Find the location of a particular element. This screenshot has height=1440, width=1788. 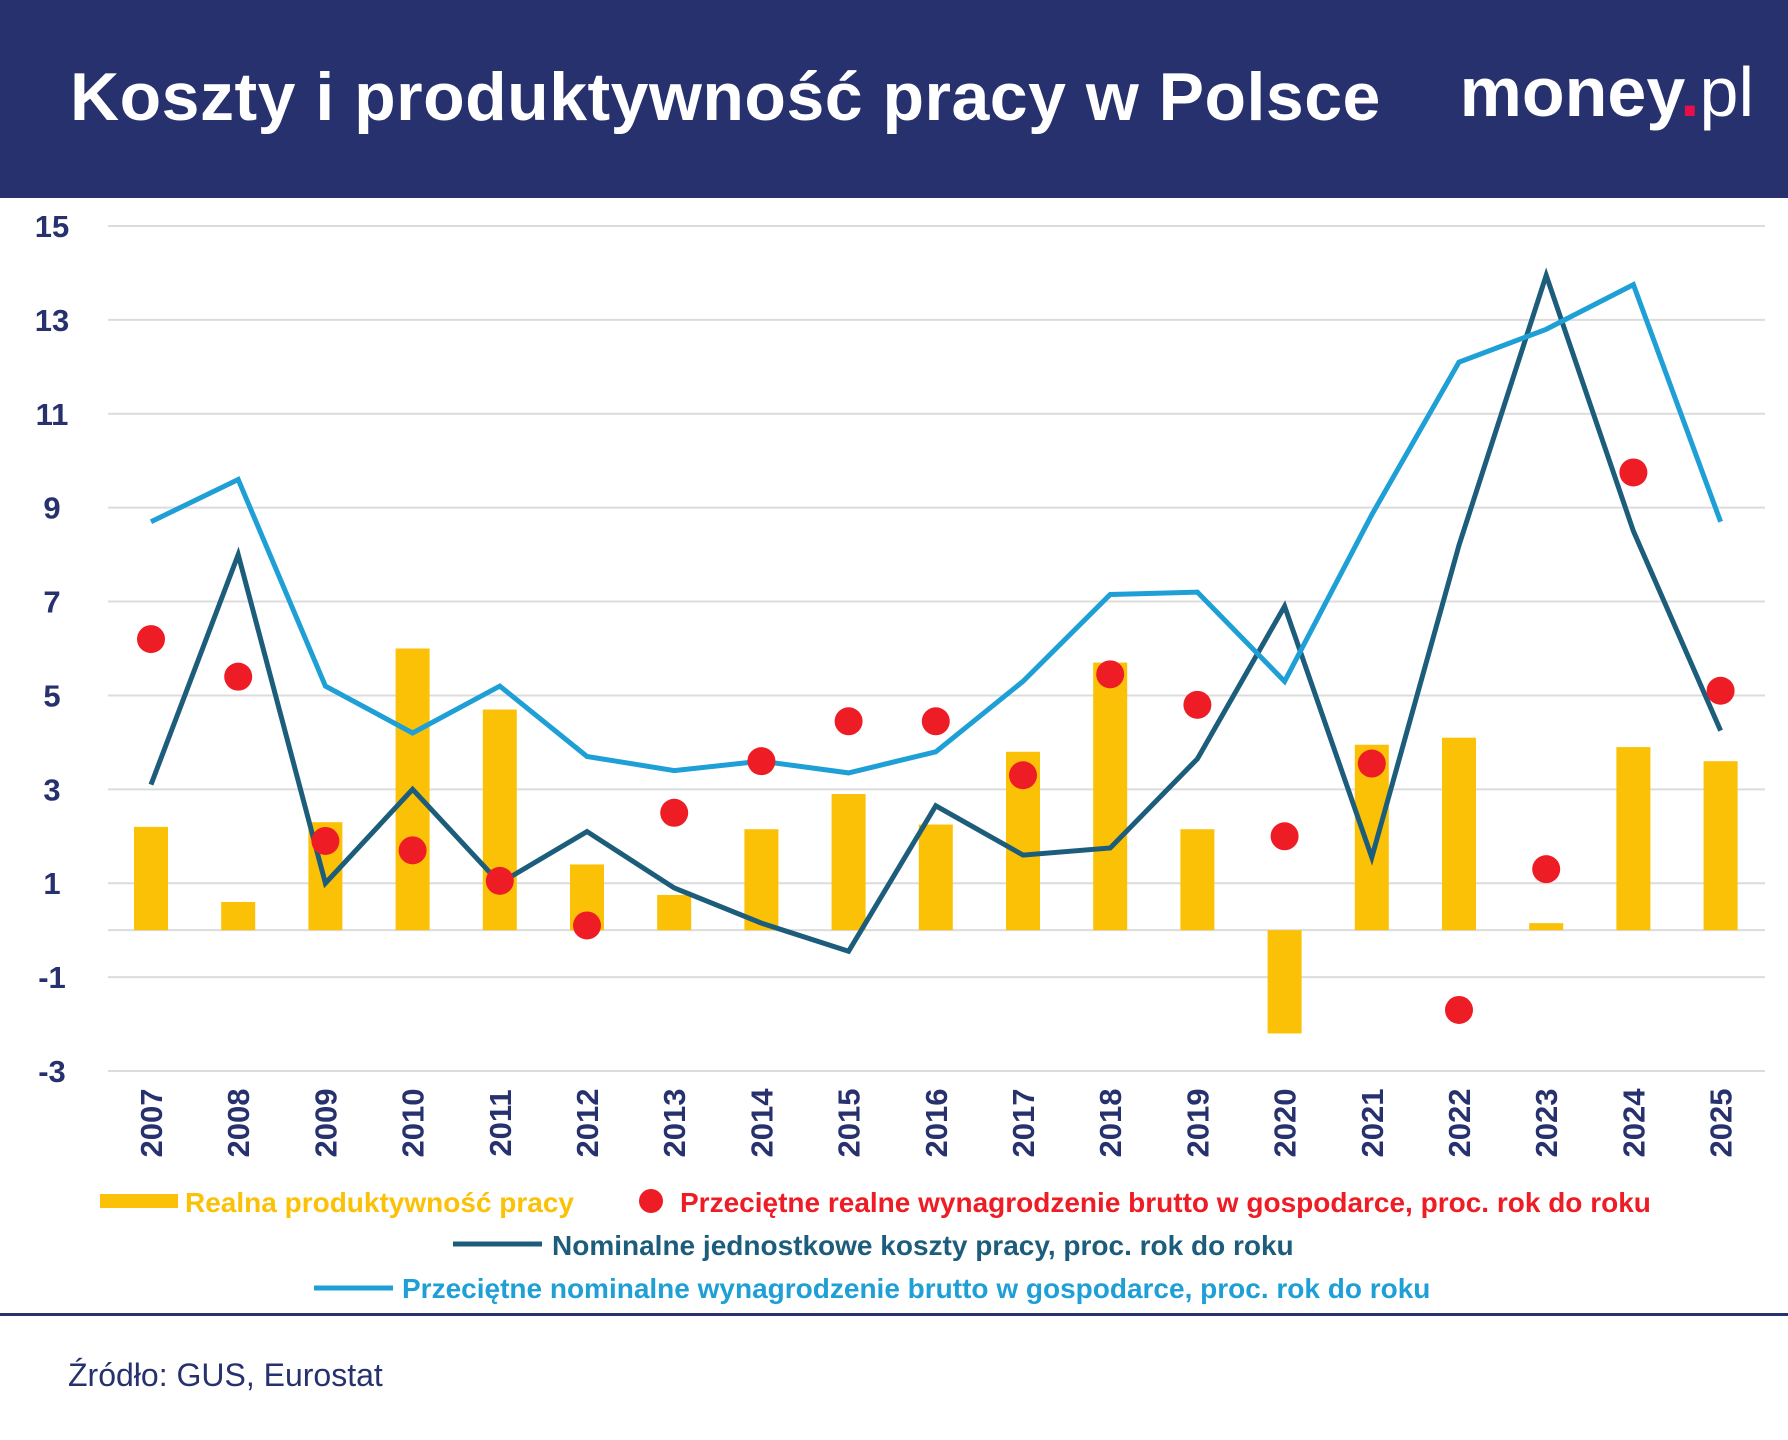

y-tick-label: 5 is located at coordinates (51, 695).